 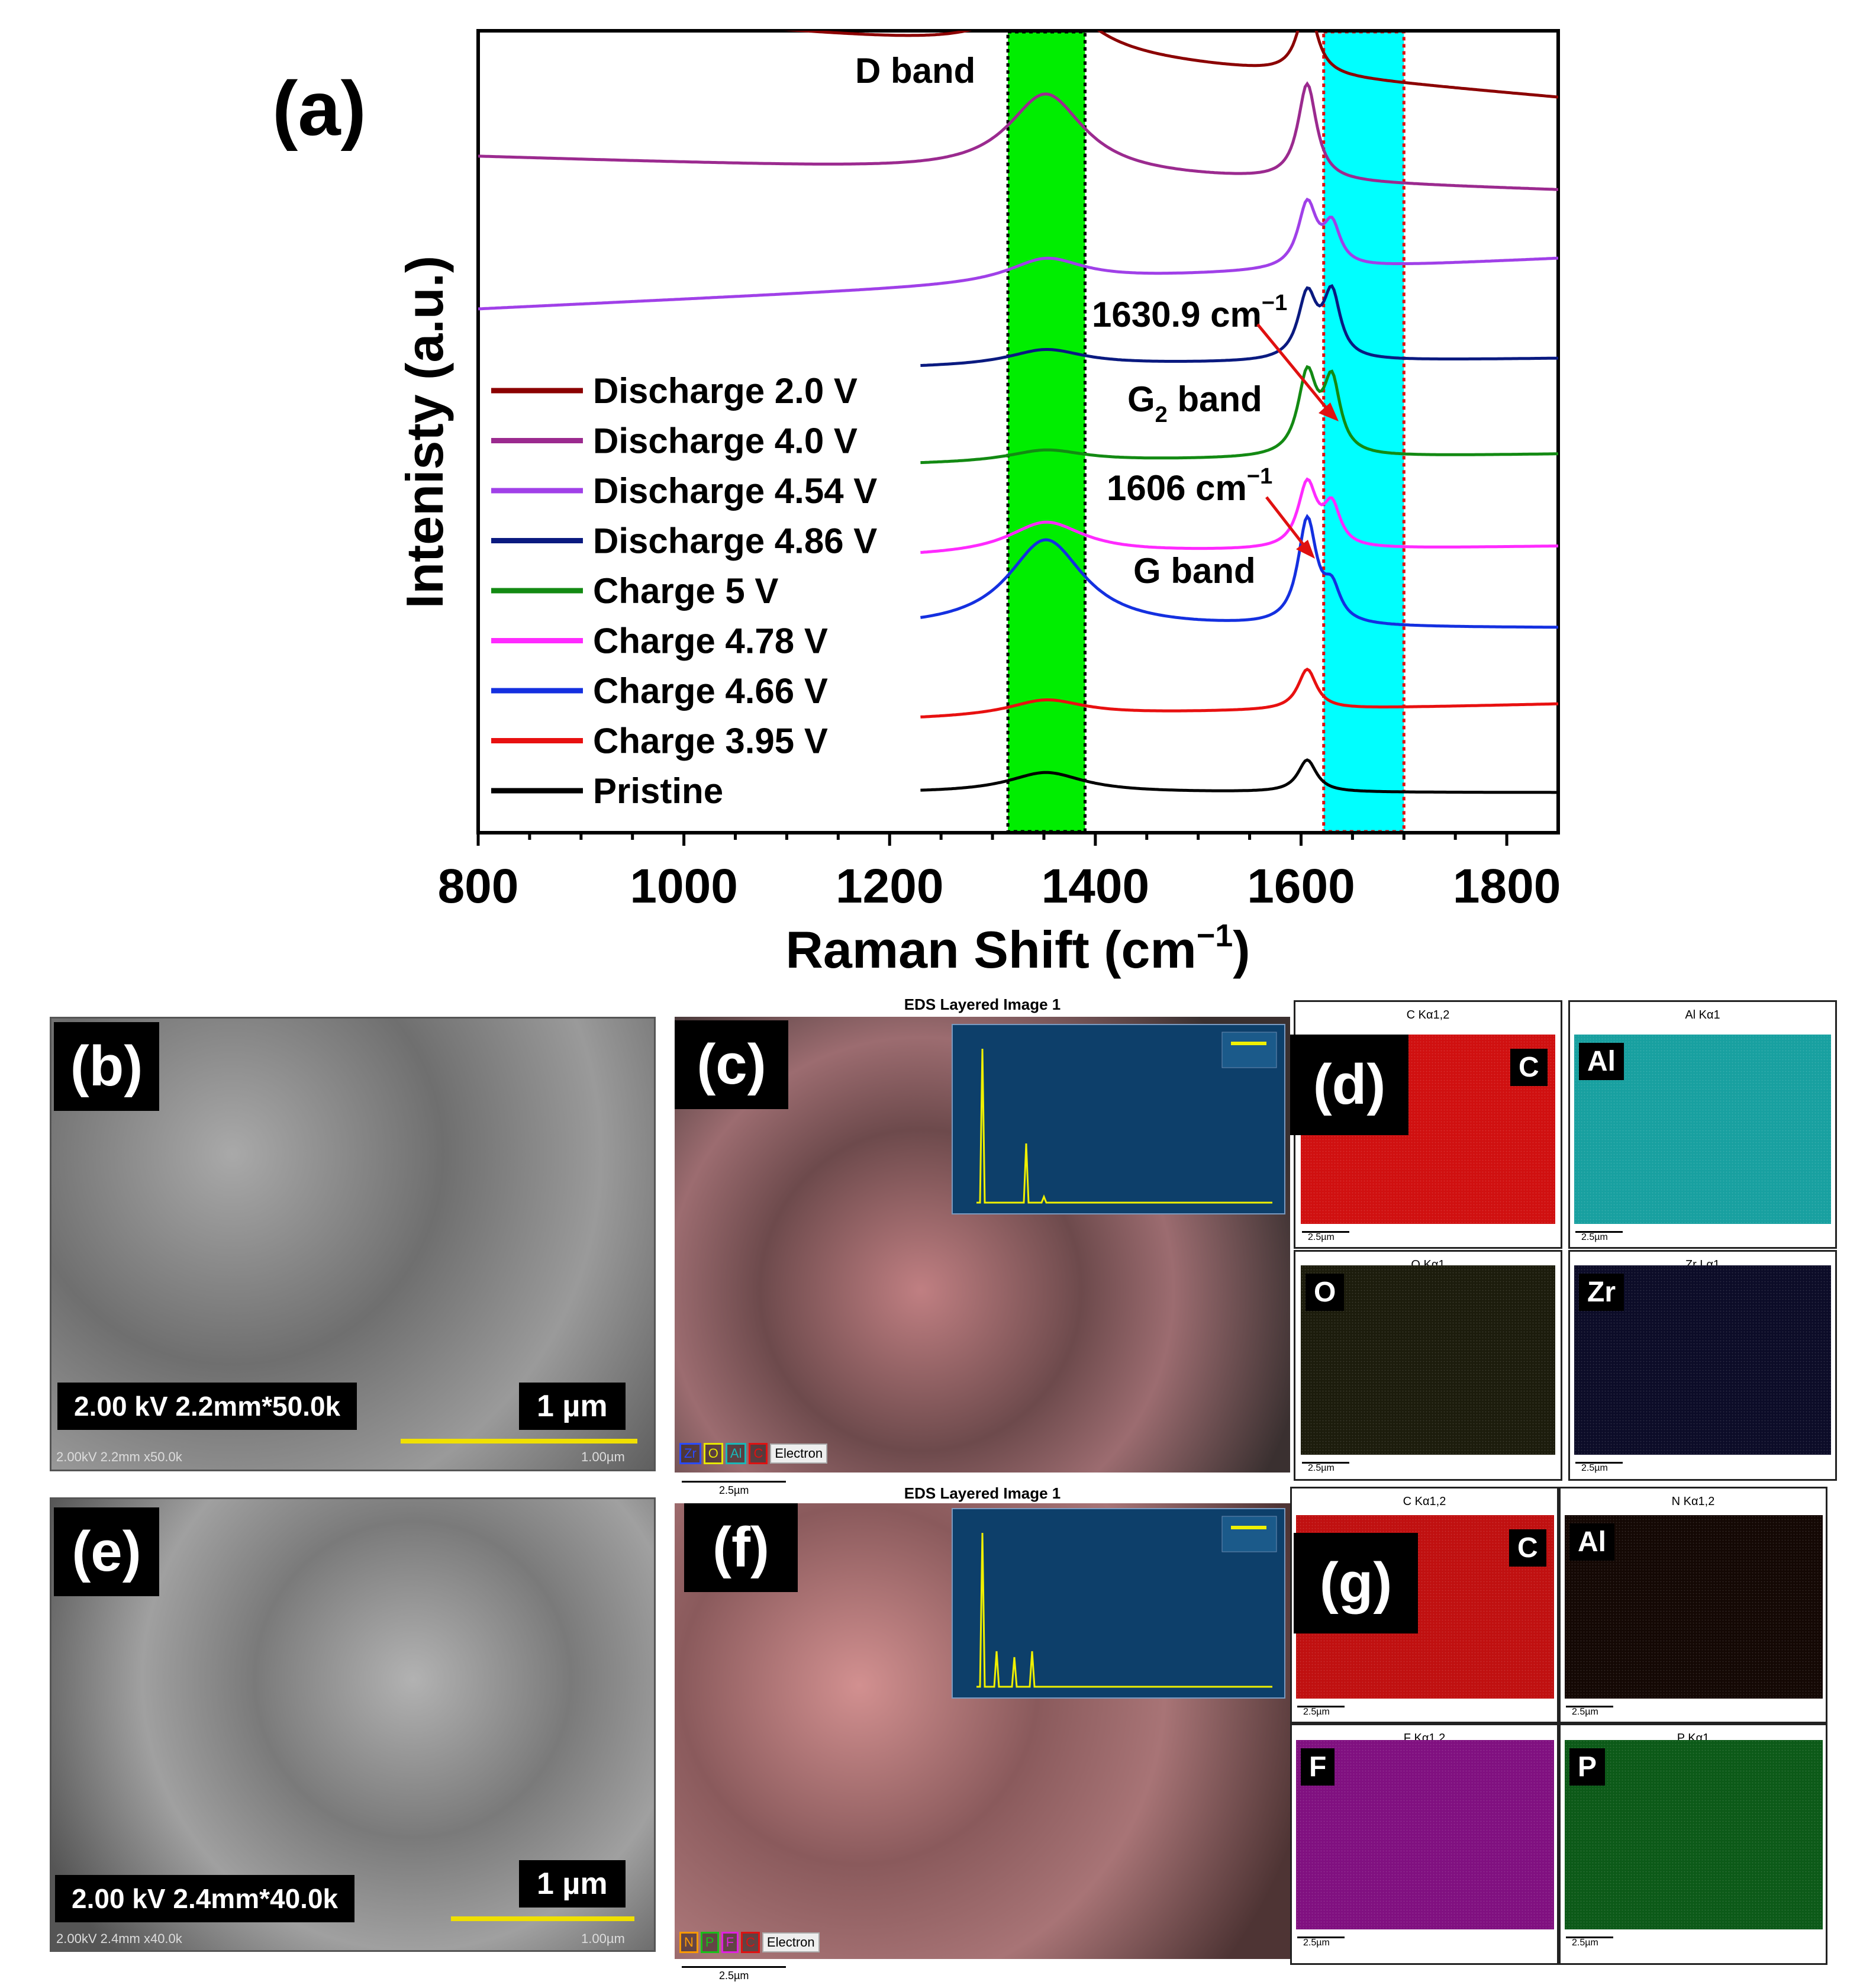 What do you see at coordinates (709, 1942) in the screenshot?
I see `eds-legend-item-1: P` at bounding box center [709, 1942].